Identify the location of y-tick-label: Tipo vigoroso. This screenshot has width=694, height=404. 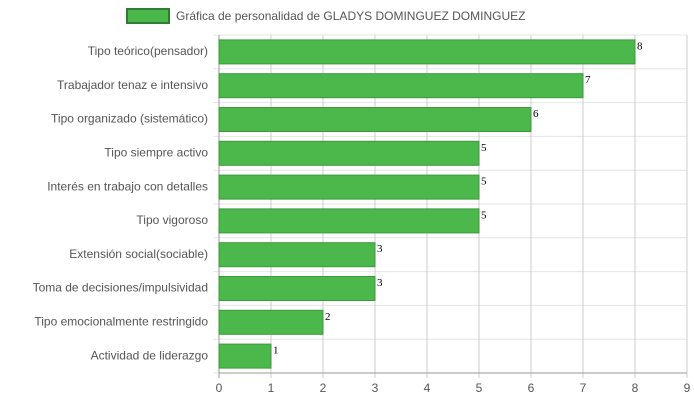
(172, 220).